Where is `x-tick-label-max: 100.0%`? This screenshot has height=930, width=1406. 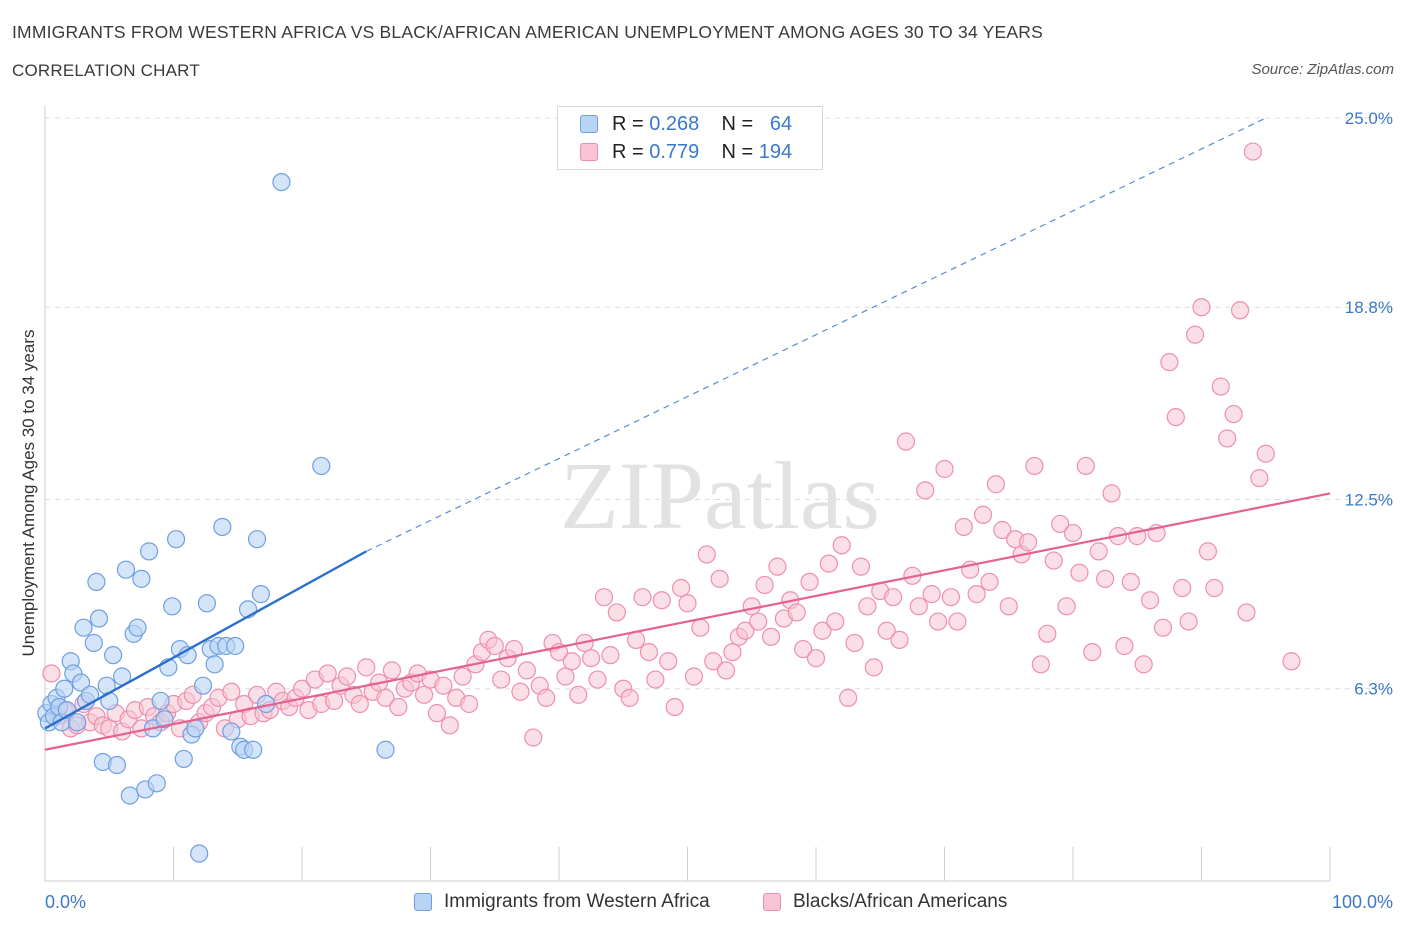
x-tick-label-max: 100.0% is located at coordinates (1362, 902).